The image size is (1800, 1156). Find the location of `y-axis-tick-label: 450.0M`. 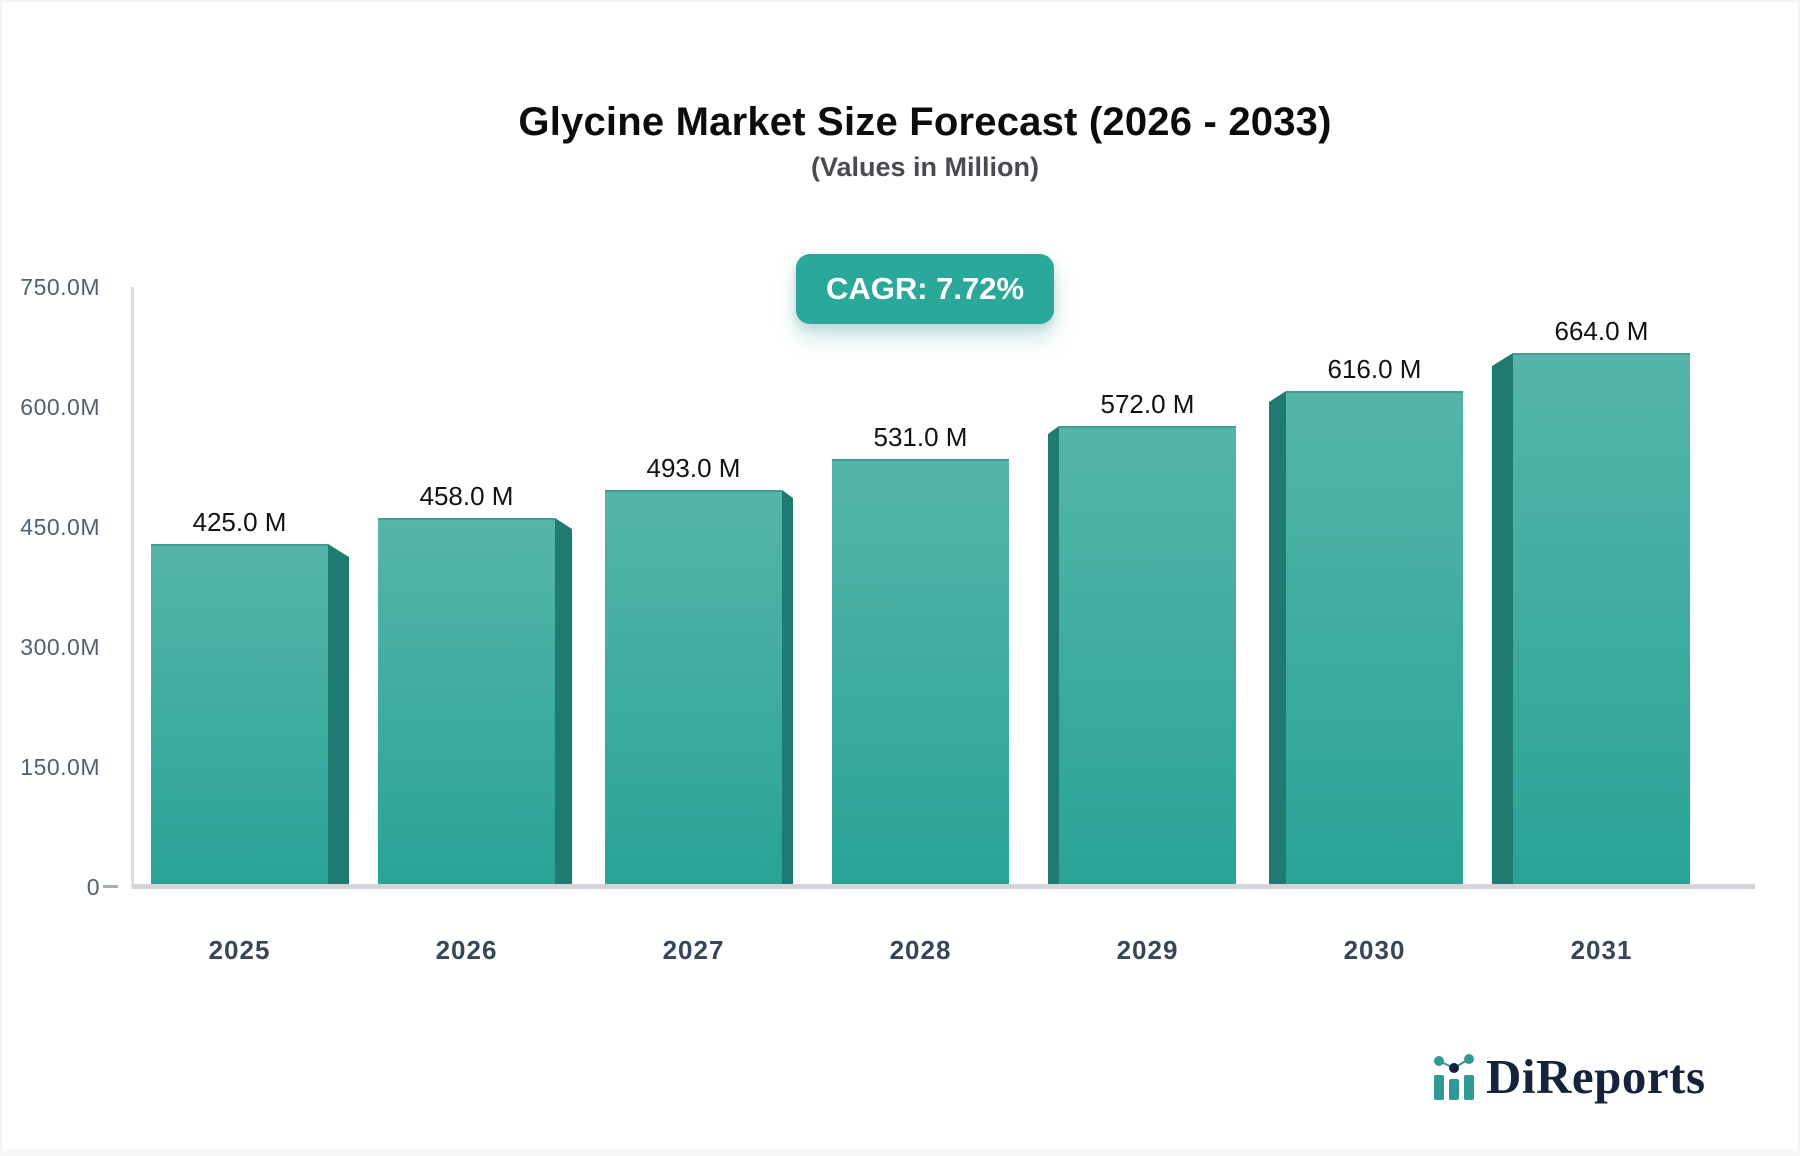

y-axis-tick-label: 450.0M is located at coordinates (60, 527).